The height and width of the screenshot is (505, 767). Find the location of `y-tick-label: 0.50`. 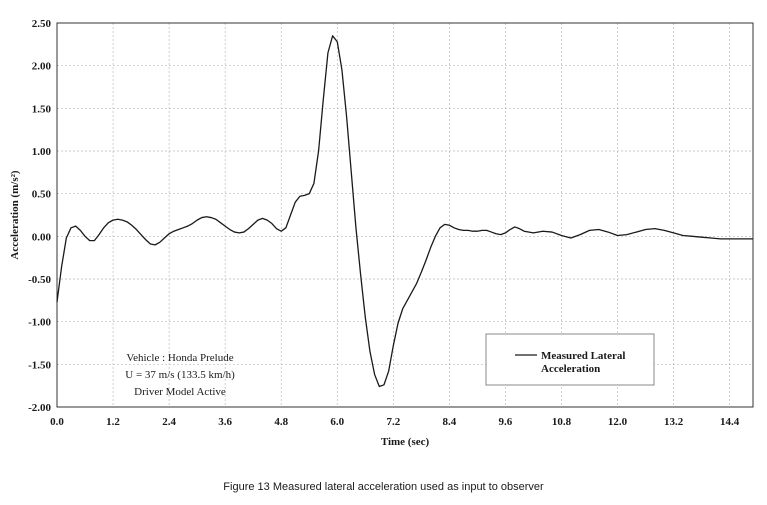

y-tick-label: 0.50 is located at coordinates (42, 195).